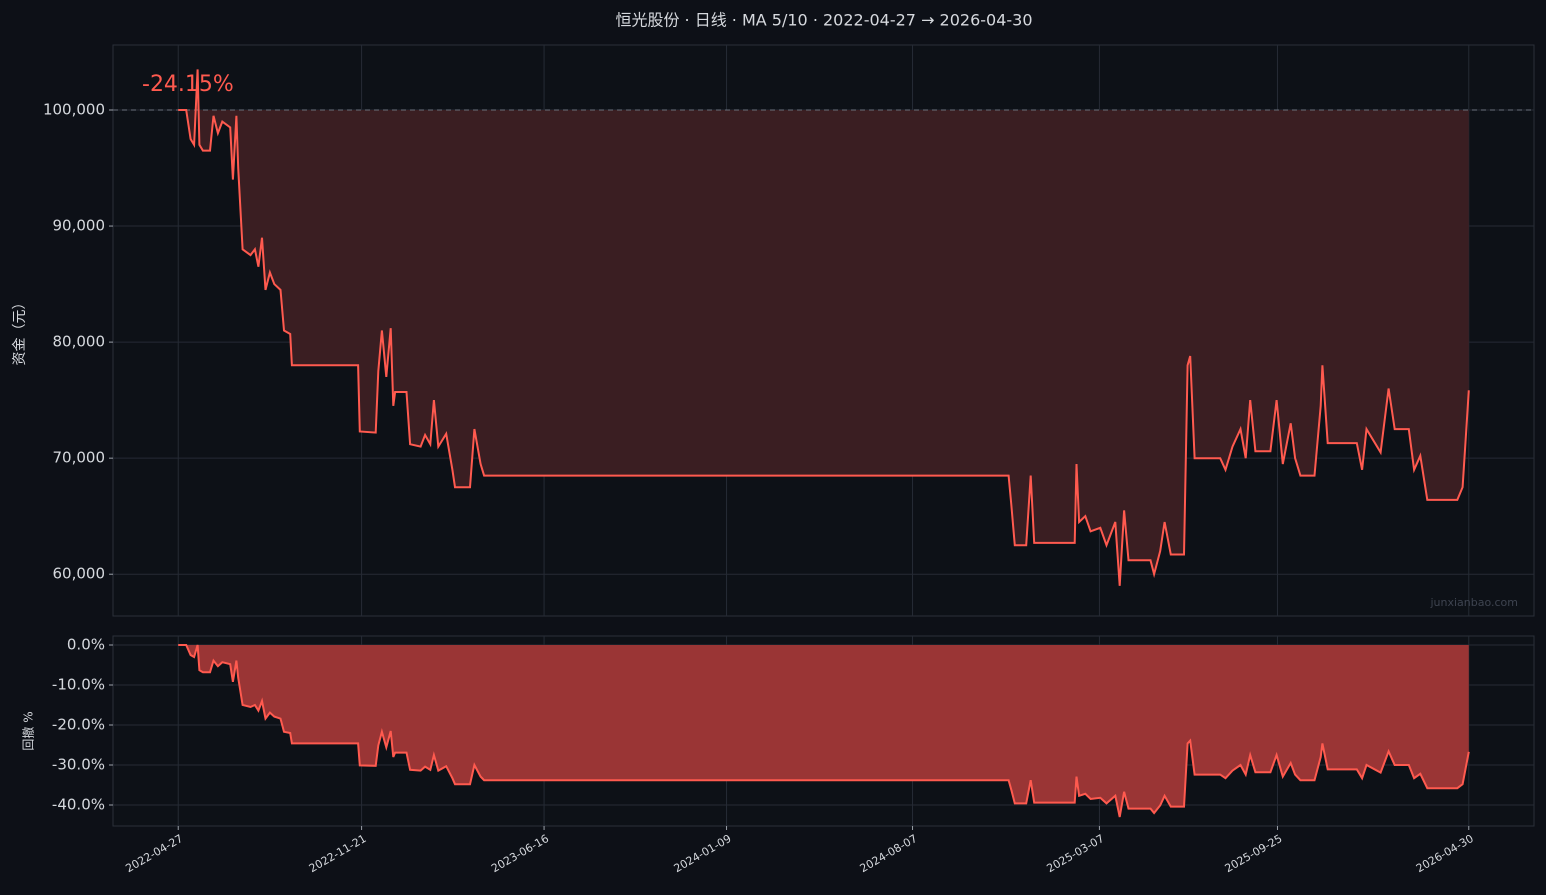  What do you see at coordinates (188, 84) in the screenshot?
I see `annotation: -24.15%` at bounding box center [188, 84].